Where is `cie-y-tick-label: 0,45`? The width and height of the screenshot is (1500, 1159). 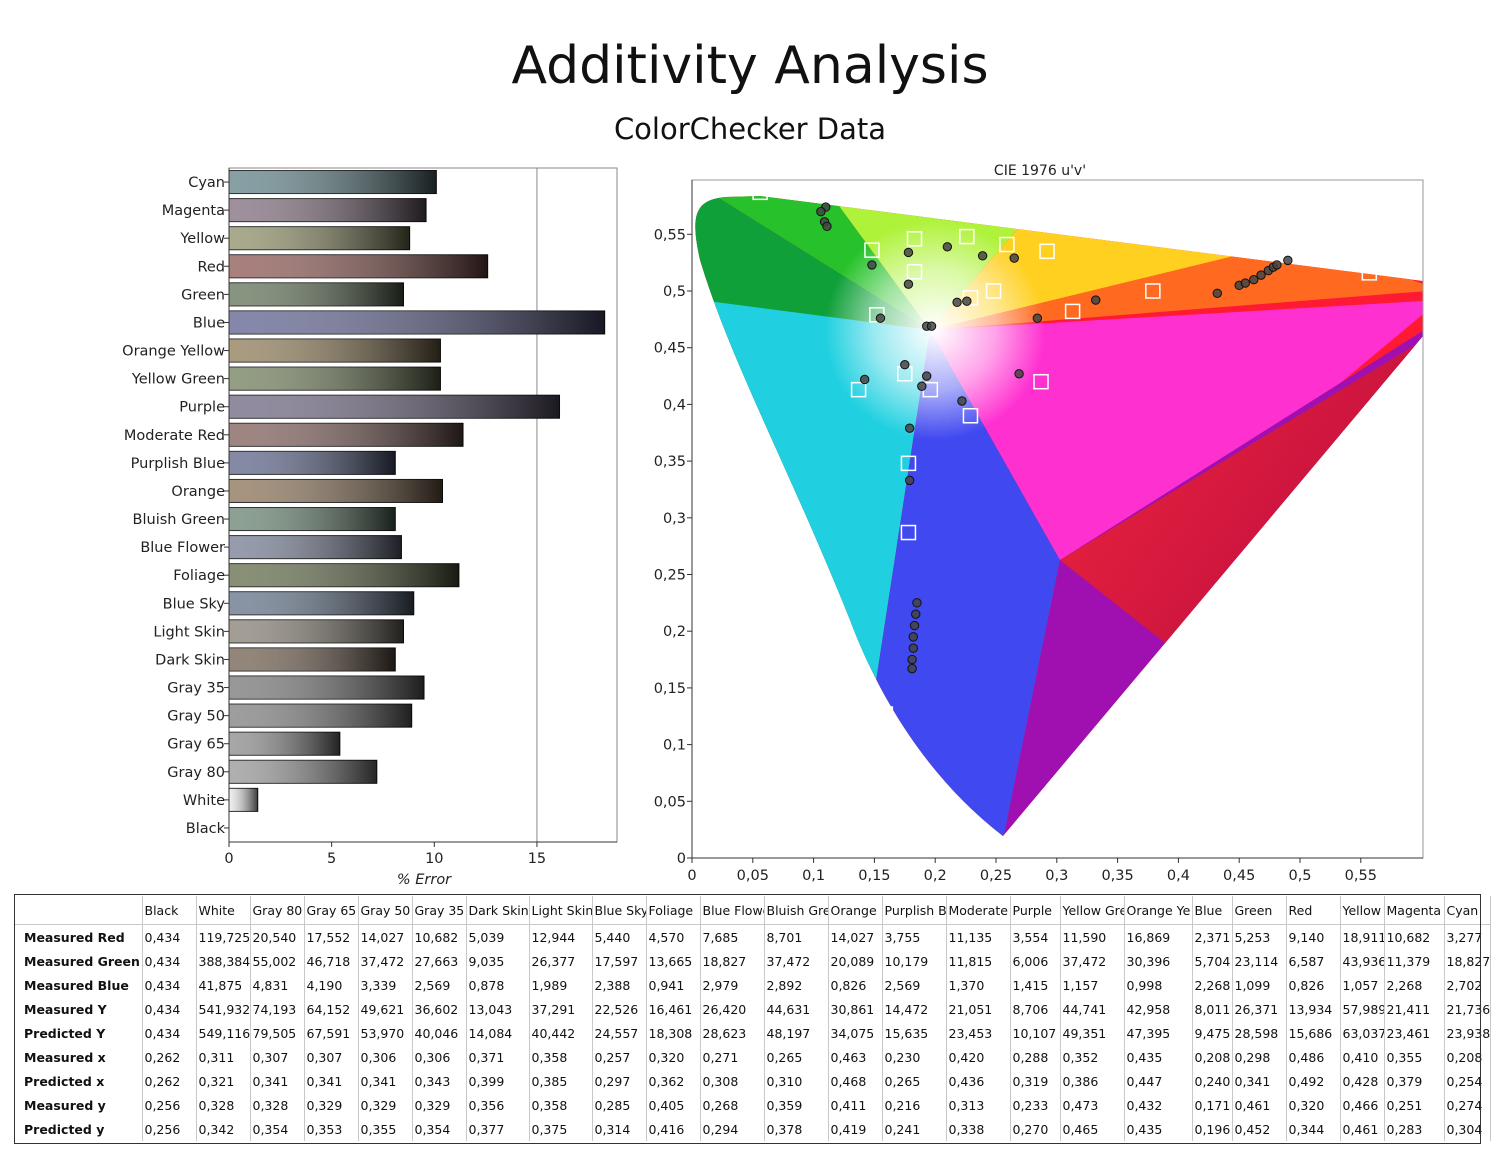 cie-y-tick-label: 0,45 is located at coordinates (670, 349).